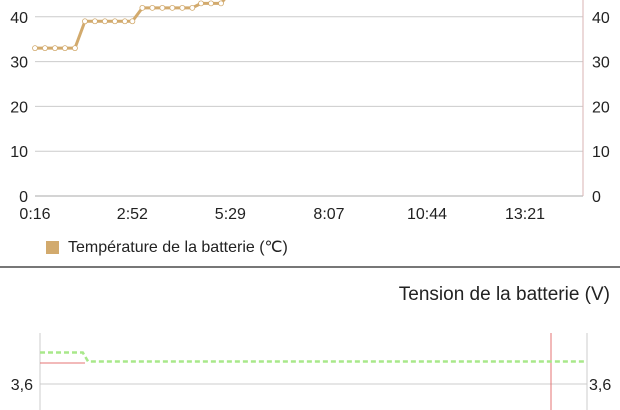 This screenshot has height=410, width=620. Describe the element at coordinates (596, 197) in the screenshot. I see `y-tick-right: 0` at that location.